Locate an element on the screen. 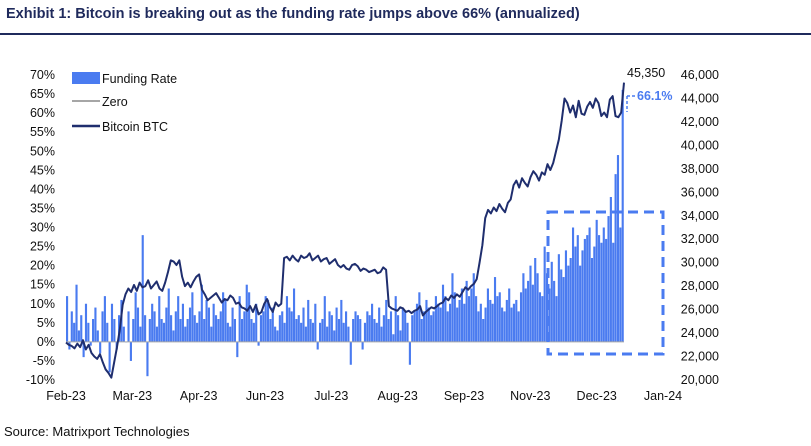  x-tick-label: Aug-23 is located at coordinates (398, 396).